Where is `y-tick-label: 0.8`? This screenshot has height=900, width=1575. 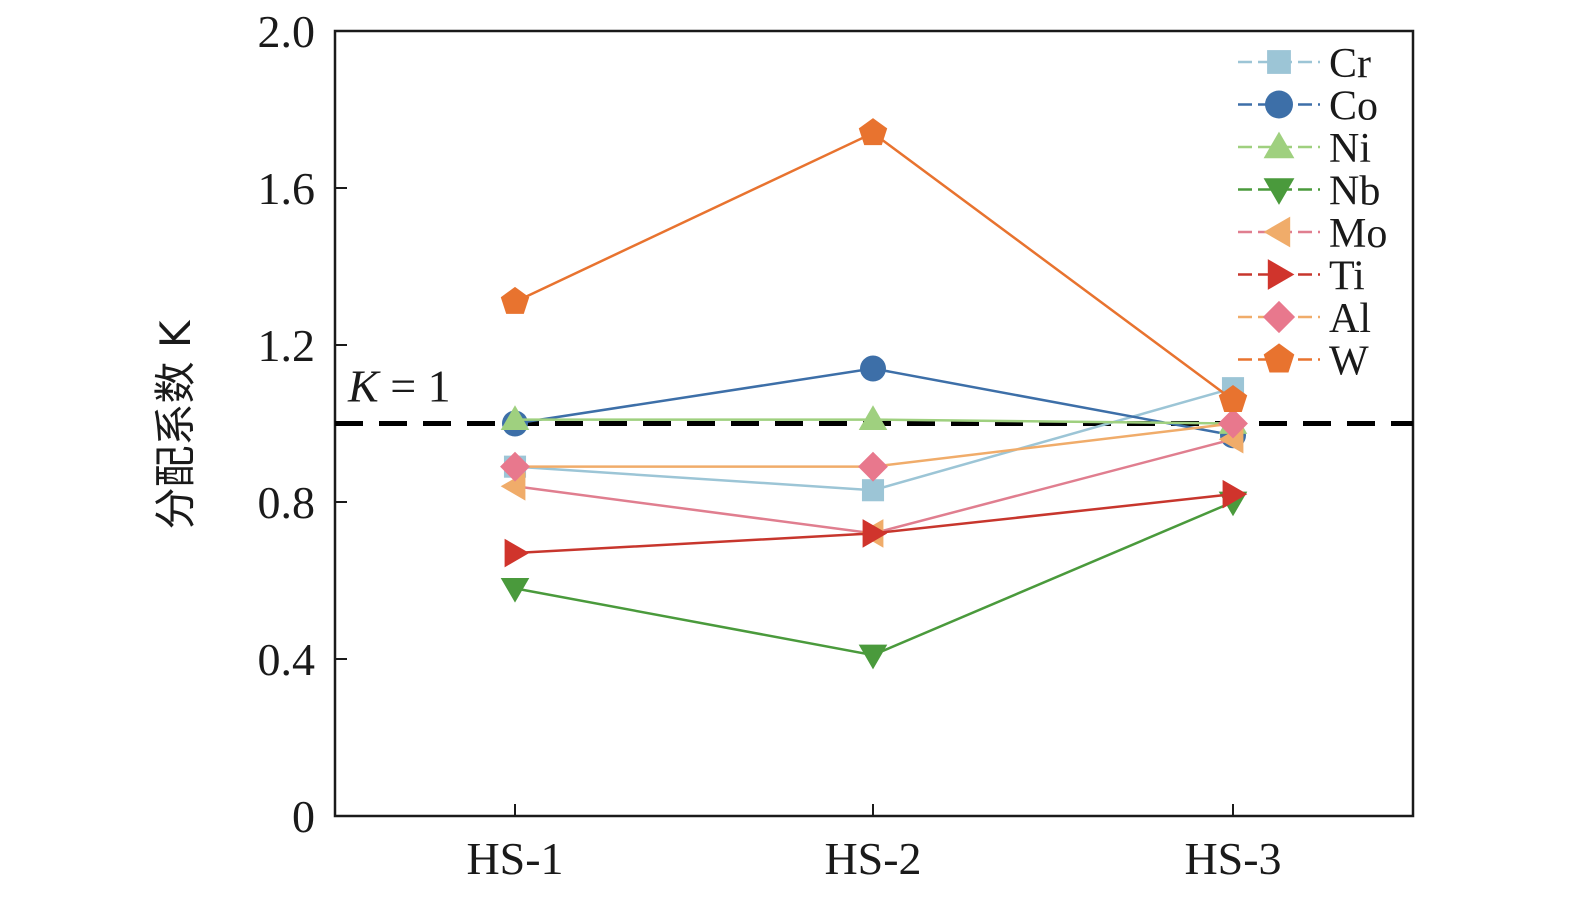 y-tick-label: 0.8 is located at coordinates (287, 502).